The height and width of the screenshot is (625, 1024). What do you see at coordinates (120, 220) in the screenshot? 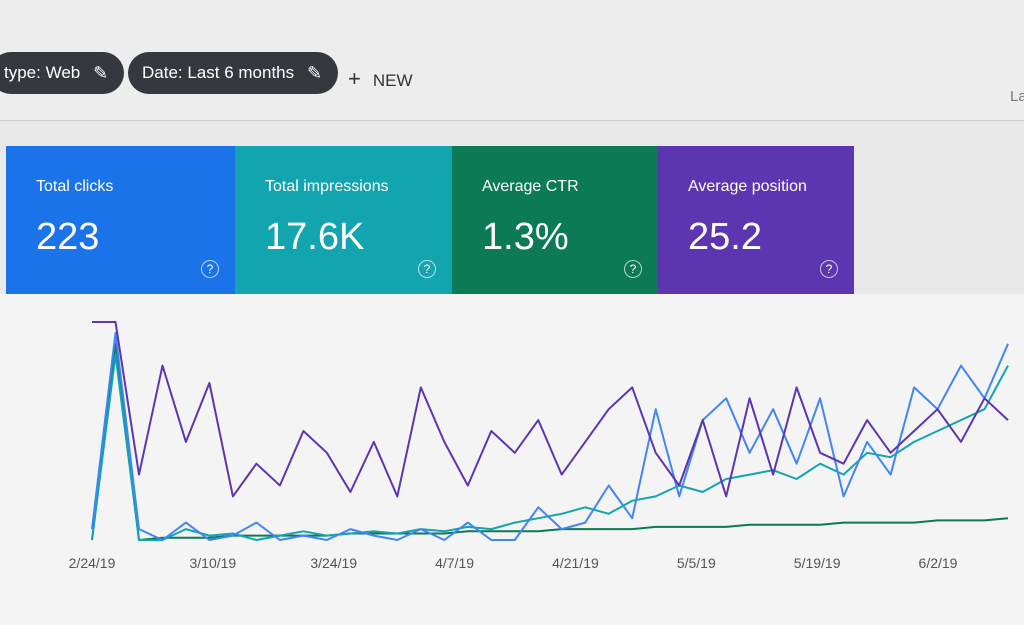
I see `metric-card: Total clicks 223?` at bounding box center [120, 220].